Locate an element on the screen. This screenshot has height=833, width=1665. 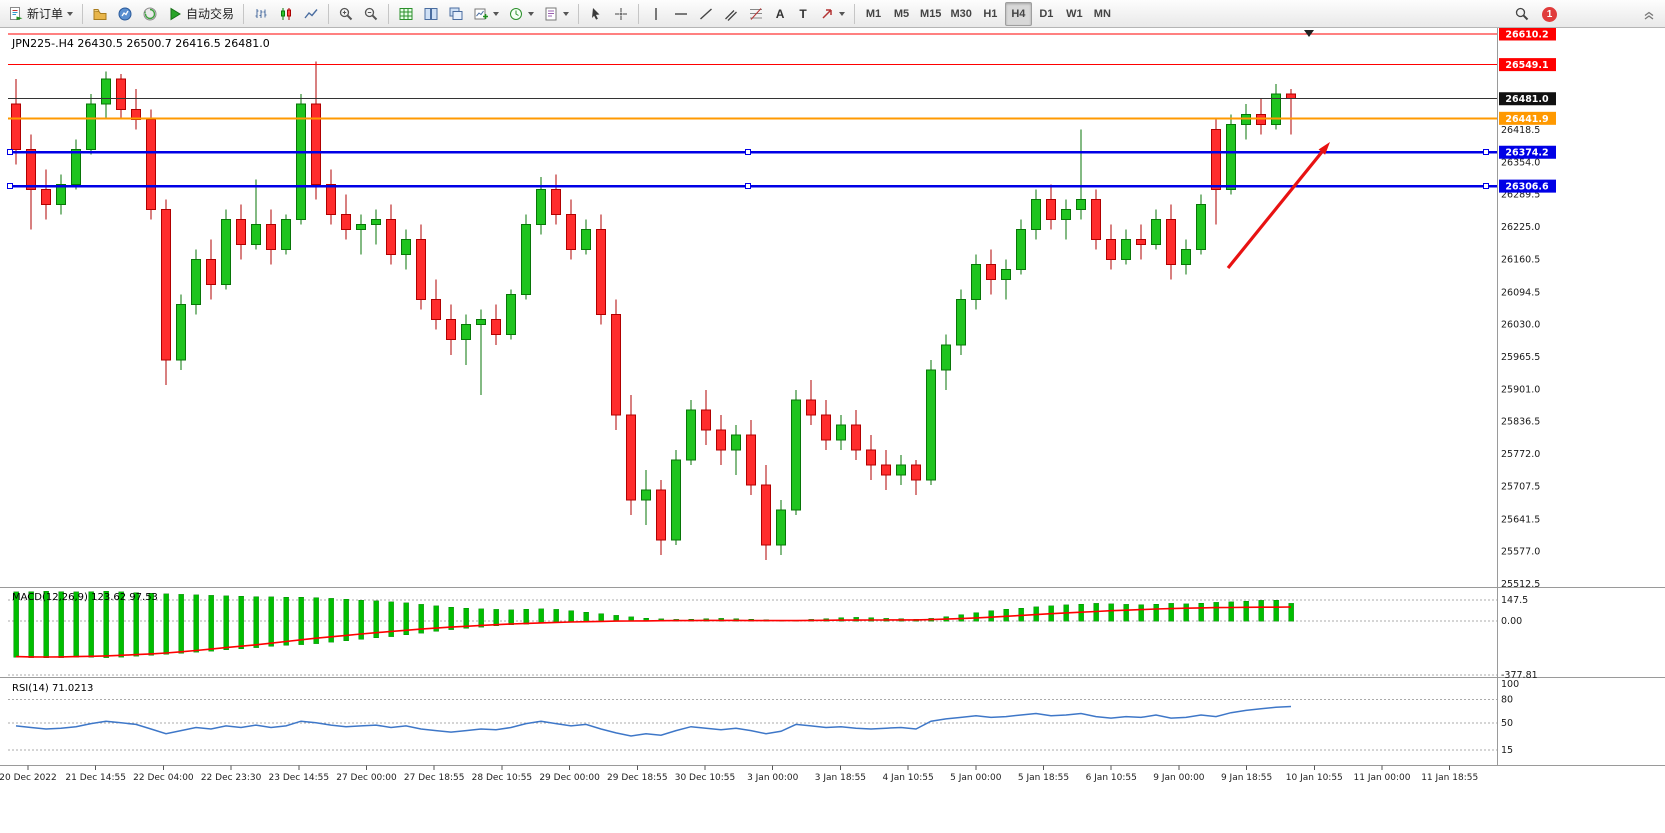
timeframe-m15-button: M15 is located at coordinates (930, 14).